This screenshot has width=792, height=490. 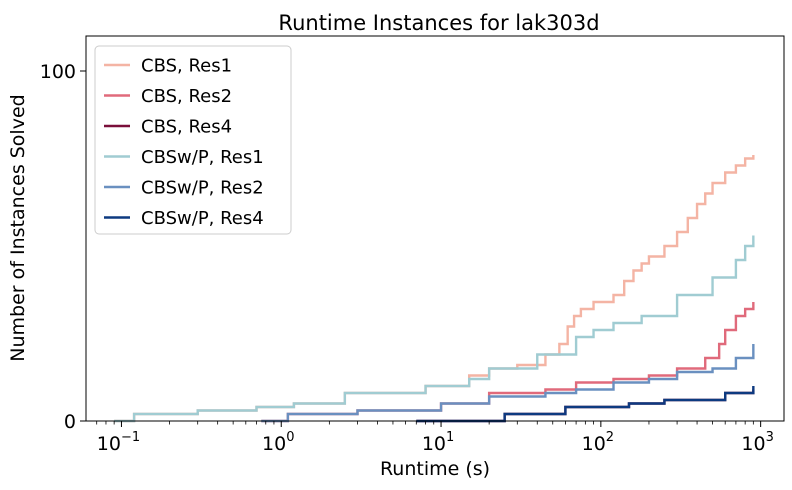 What do you see at coordinates (435, 469) in the screenshot?
I see `x-axis-label: Runtime (s)` at bounding box center [435, 469].